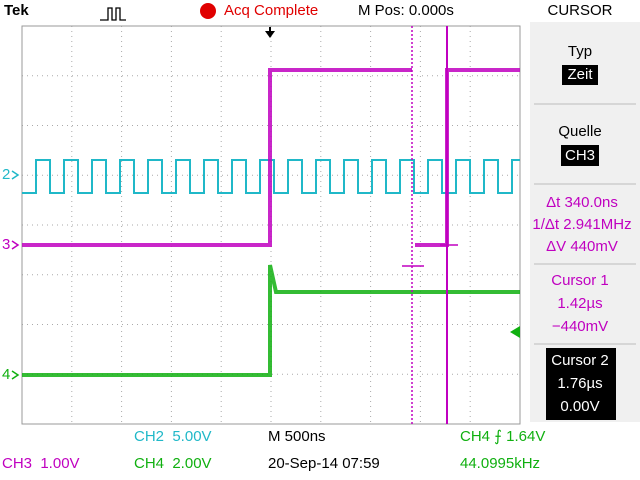  I want to click on ch3-marker: 3, so click(6, 244).